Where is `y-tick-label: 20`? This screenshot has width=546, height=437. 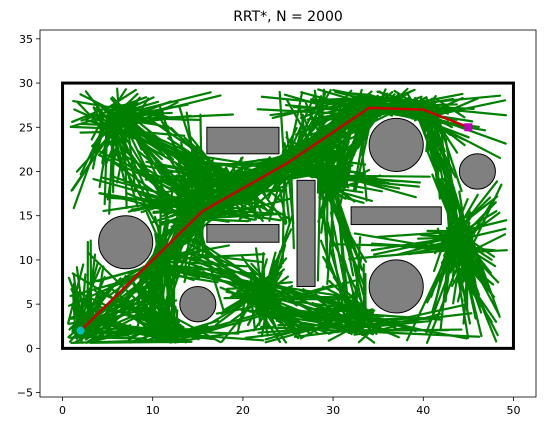
y-tick-label: 20 is located at coordinates (26, 171).